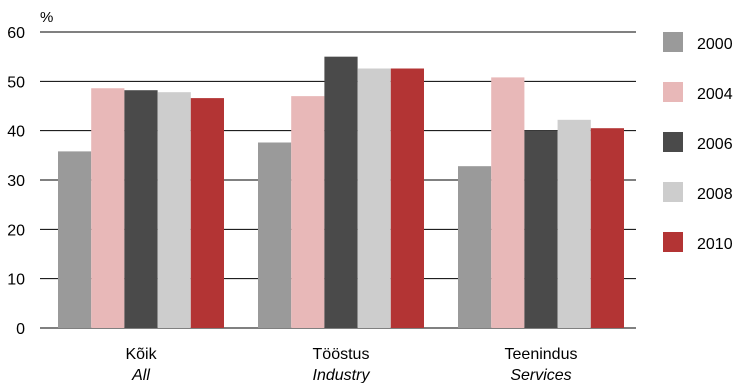 This screenshot has width=736, height=383. Describe the element at coordinates (351, 364) in the screenshot. I see `x-axis-categories: Kõik All Tööstus Industry Teenindus Services` at that location.